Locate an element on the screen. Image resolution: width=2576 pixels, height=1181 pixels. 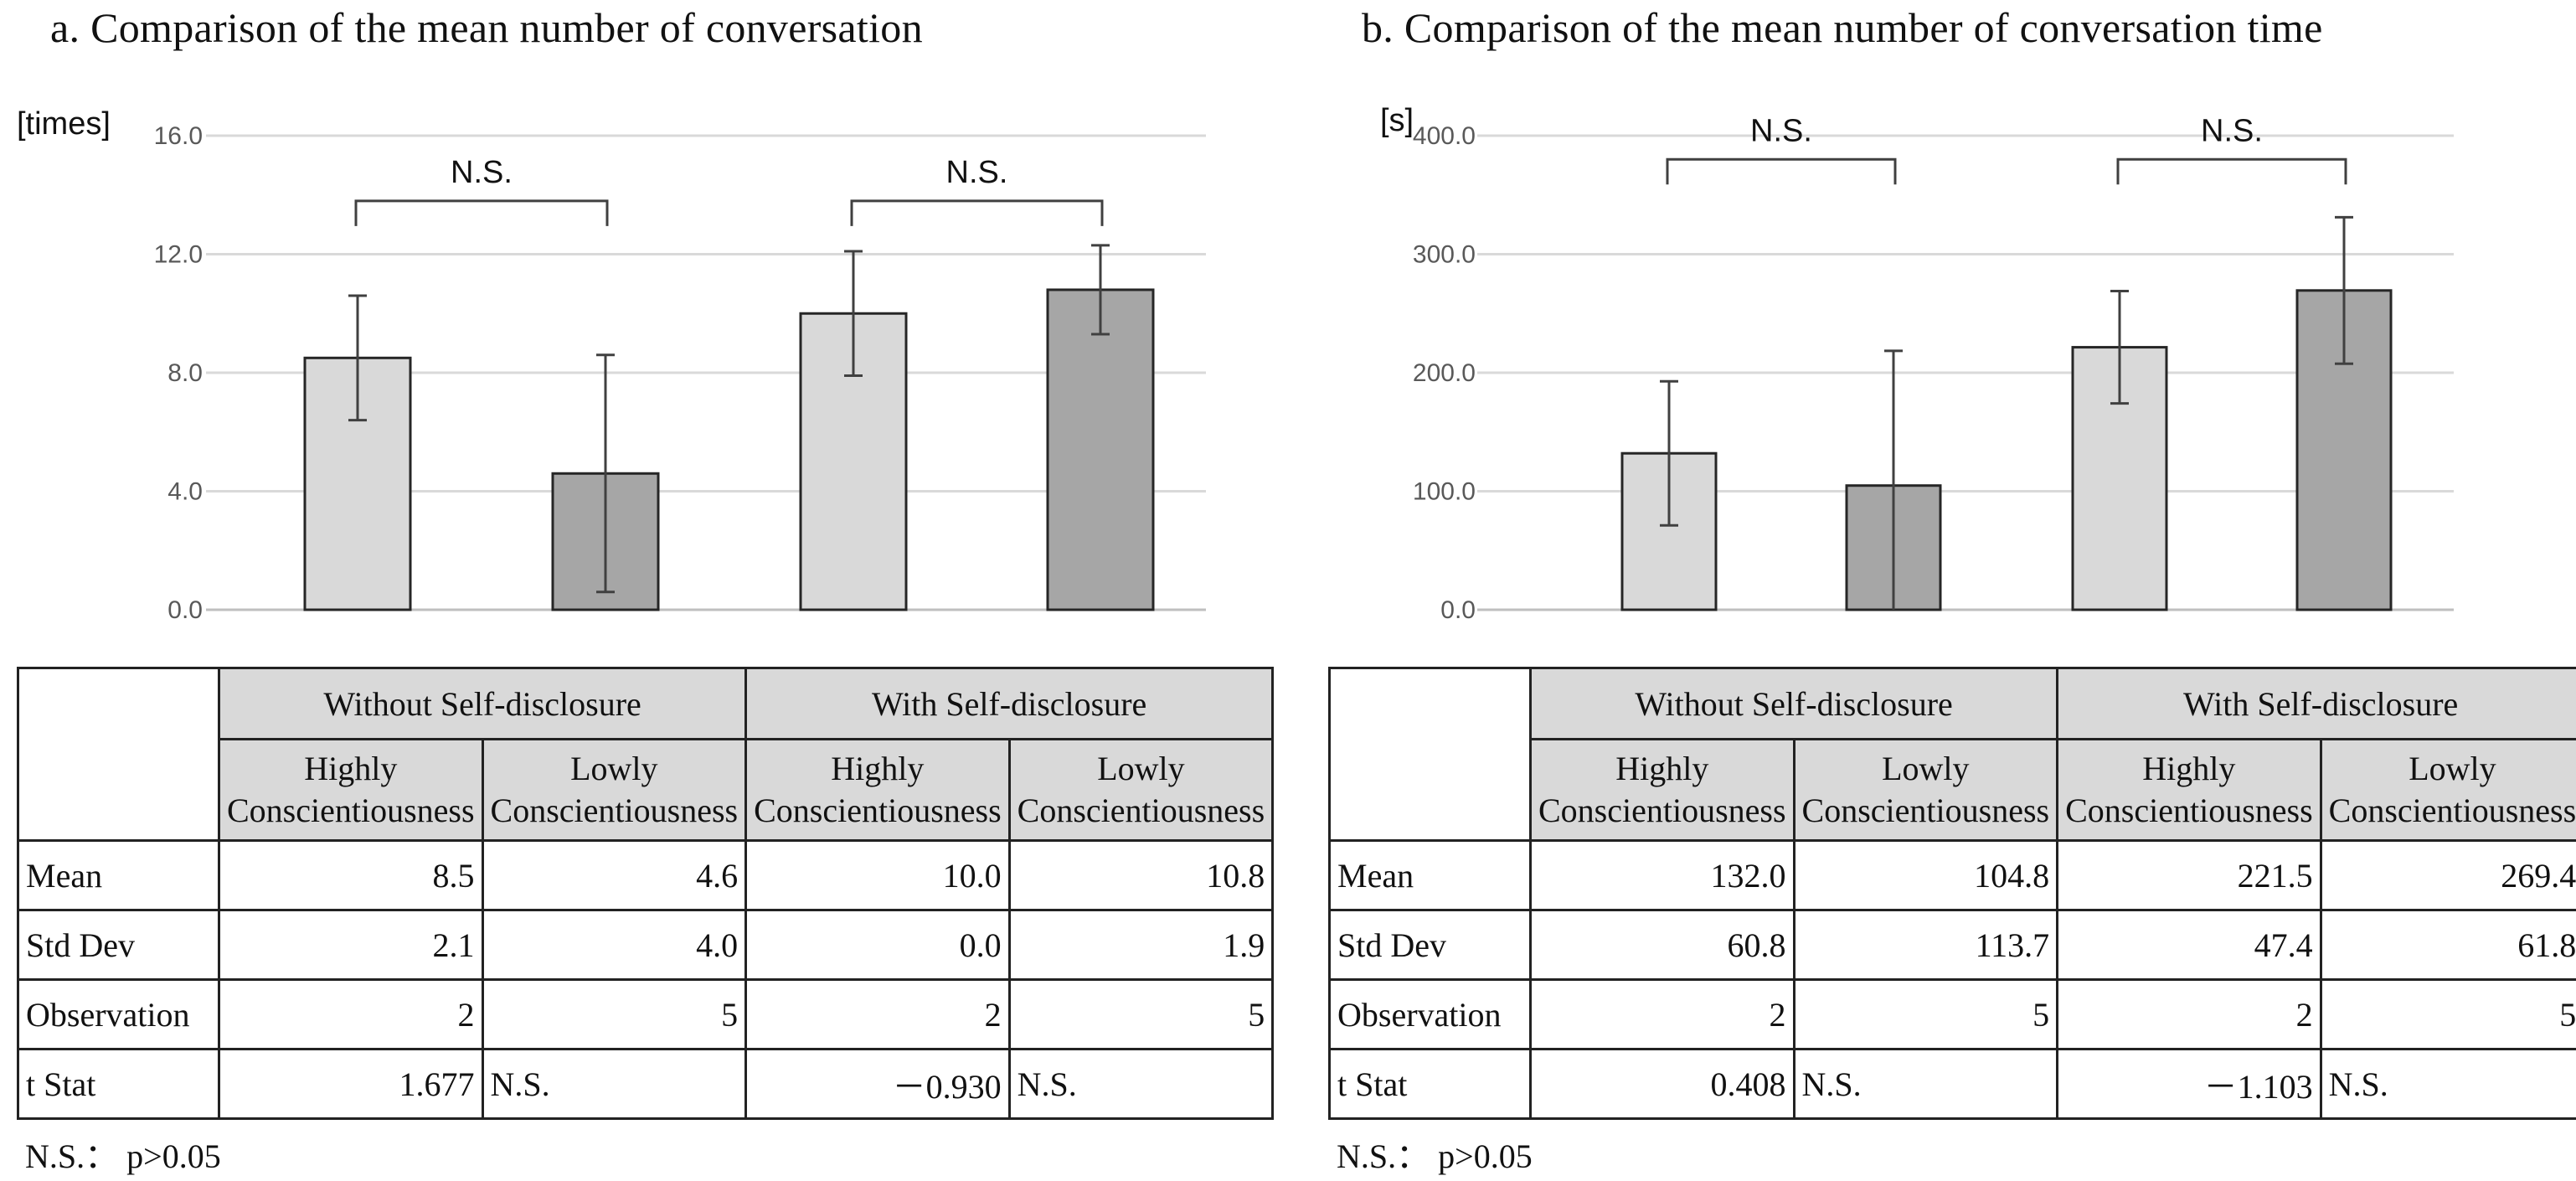
y-tick-label: 200.0 is located at coordinates (1444, 373).